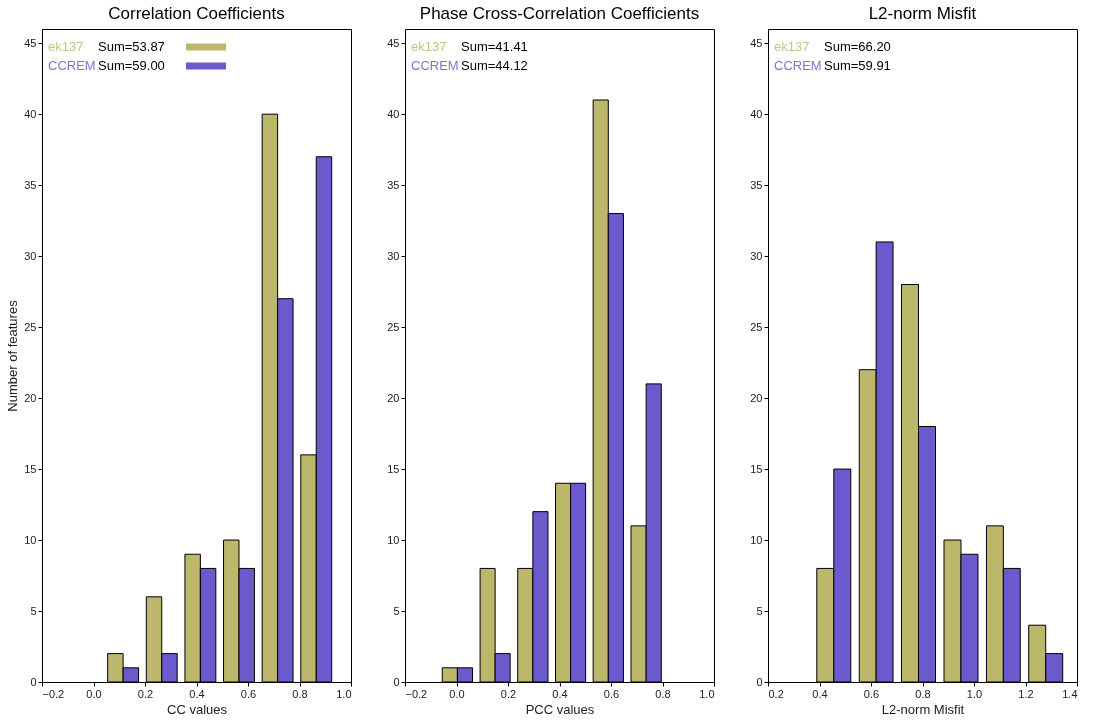  Describe the element at coordinates (923, 709) in the screenshot. I see `x-axis-title: L2-norm Misfit` at that location.